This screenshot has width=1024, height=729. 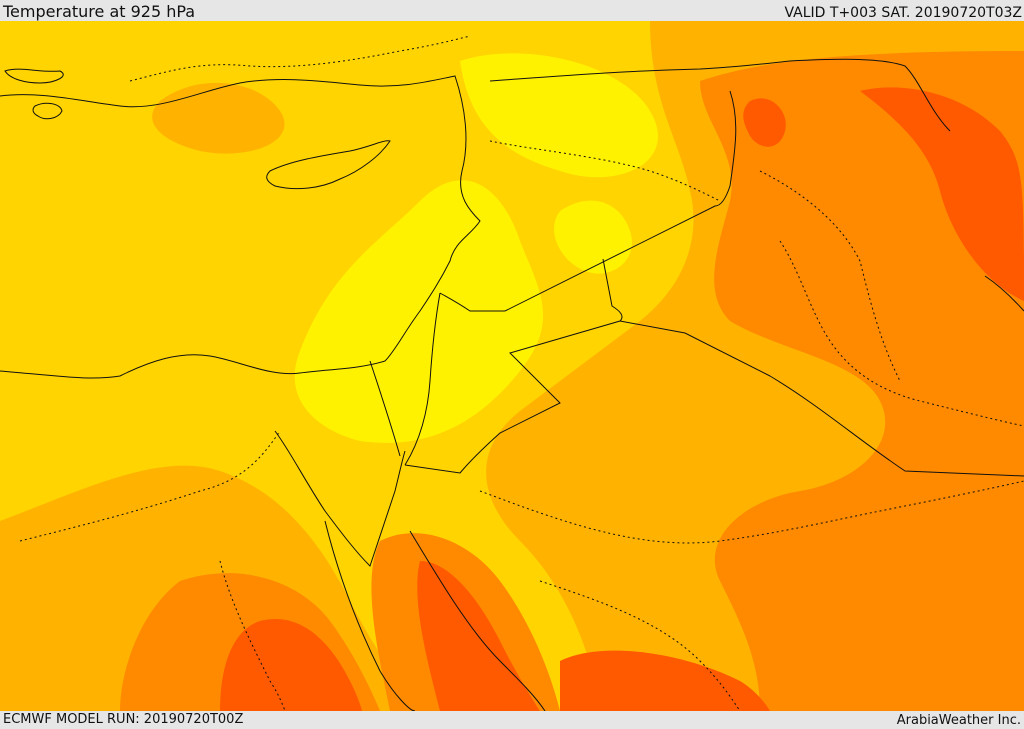 What do you see at coordinates (477, 620) in the screenshot?
I see `red-sea-east-coast` at bounding box center [477, 620].